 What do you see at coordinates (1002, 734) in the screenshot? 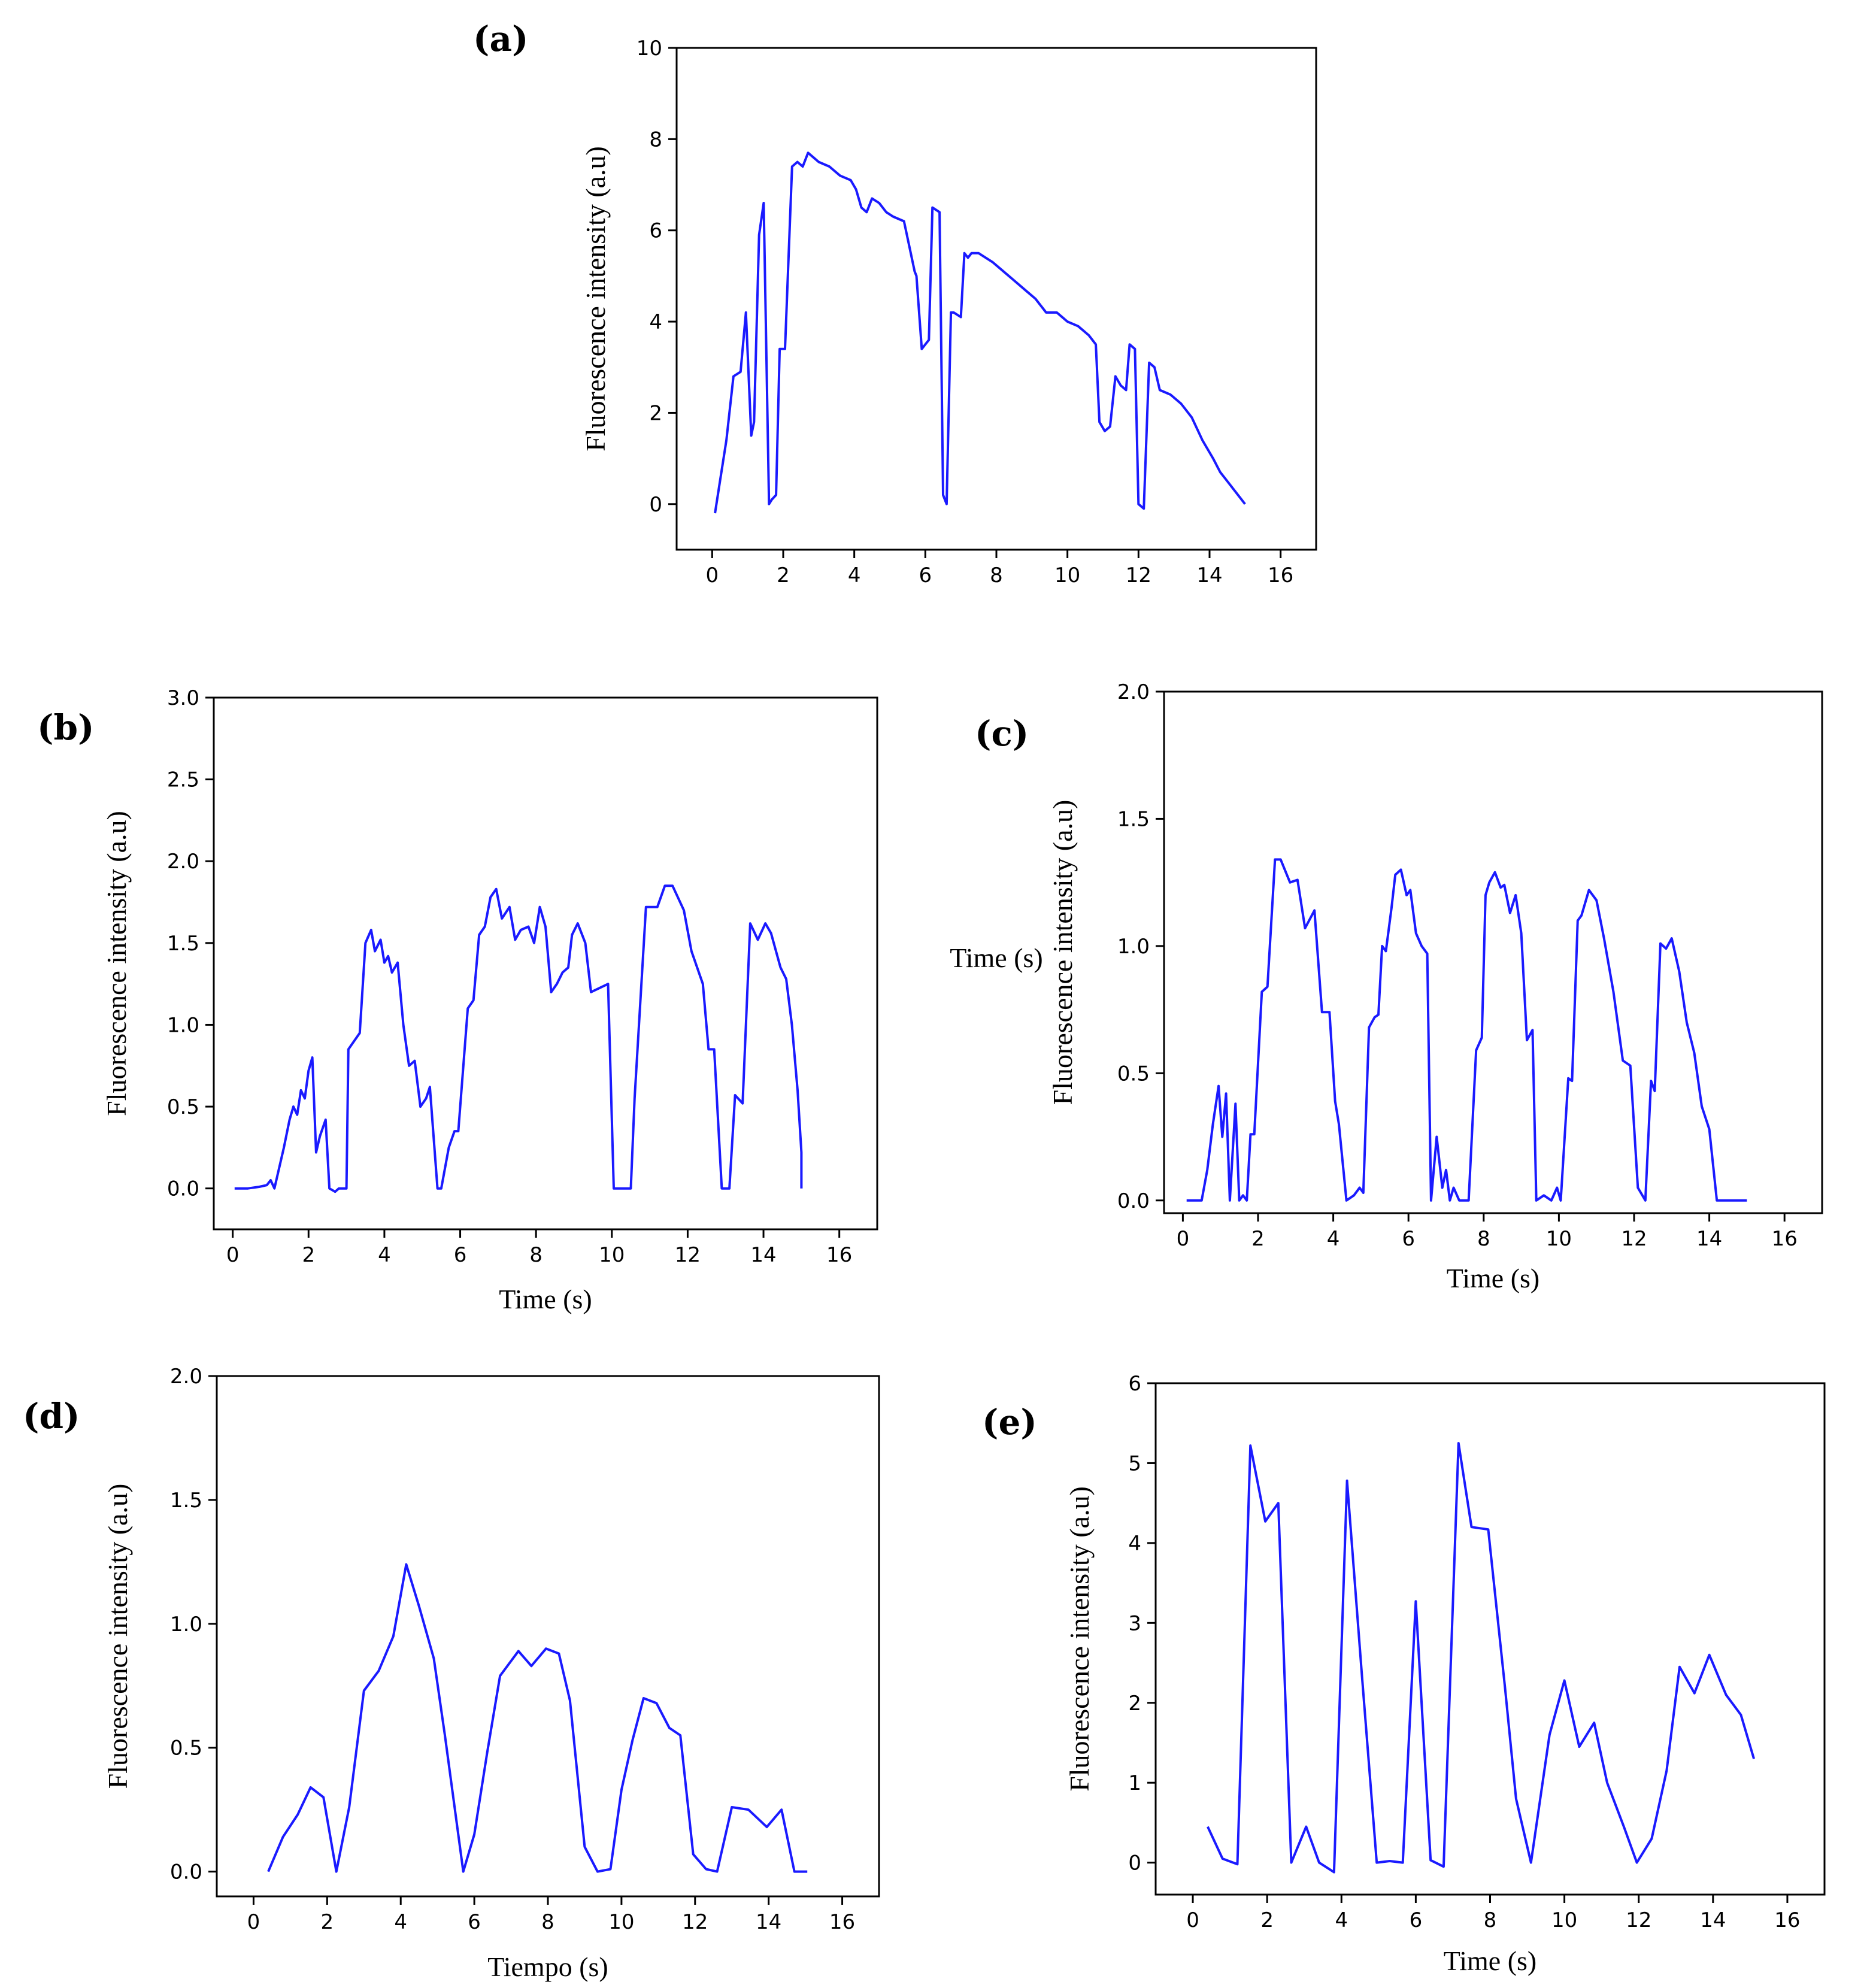
I see `panel-label: (c)` at bounding box center [1002, 734].